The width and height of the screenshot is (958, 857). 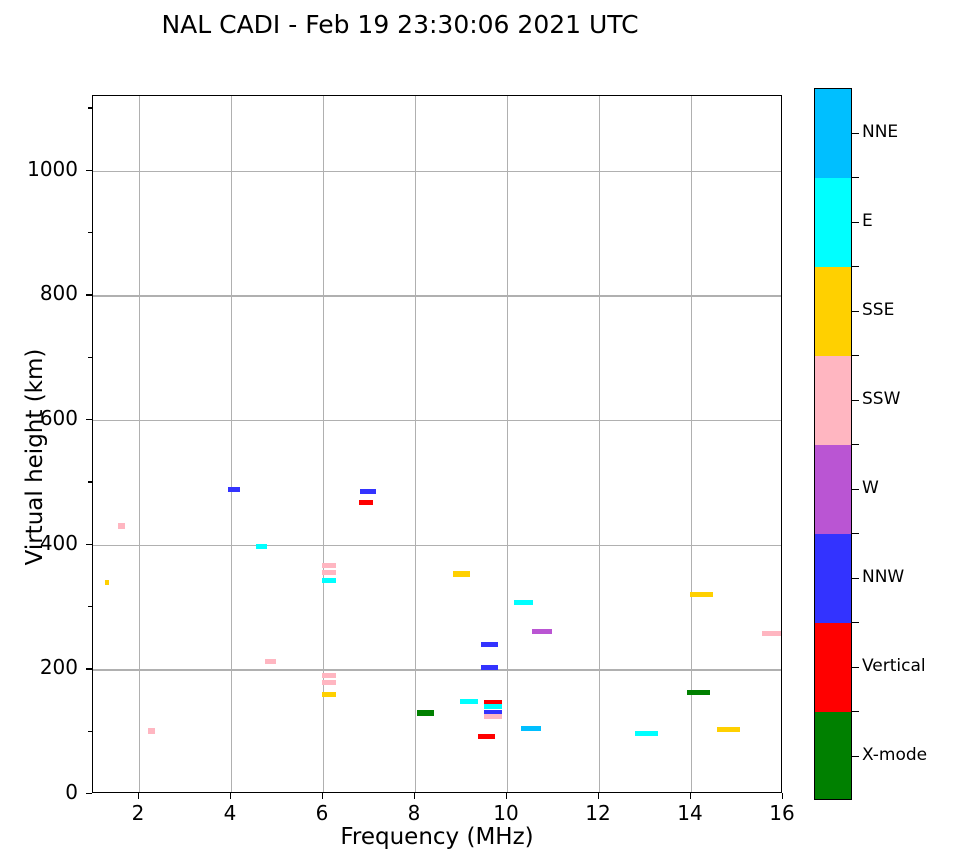 What do you see at coordinates (230, 813) in the screenshot?
I see `x-axis-tick-label: 4` at bounding box center [230, 813].